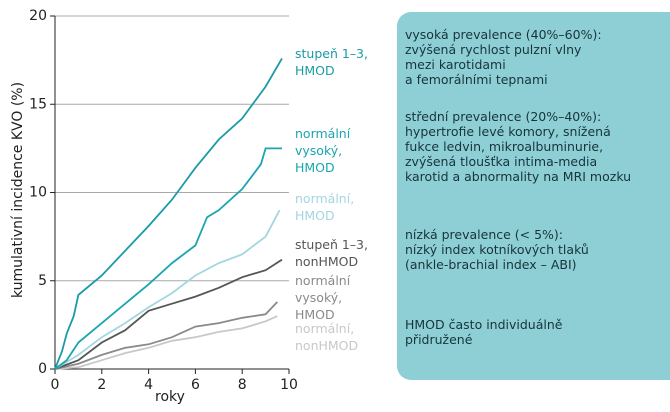 Image resolution: width=670 pixels, height=412 pixels. Describe the element at coordinates (170, 397) in the screenshot. I see `x-axis-label: roky` at that location.